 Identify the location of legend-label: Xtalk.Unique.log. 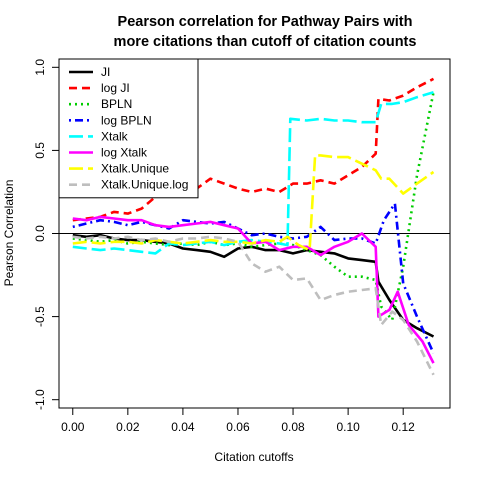
(144, 185).